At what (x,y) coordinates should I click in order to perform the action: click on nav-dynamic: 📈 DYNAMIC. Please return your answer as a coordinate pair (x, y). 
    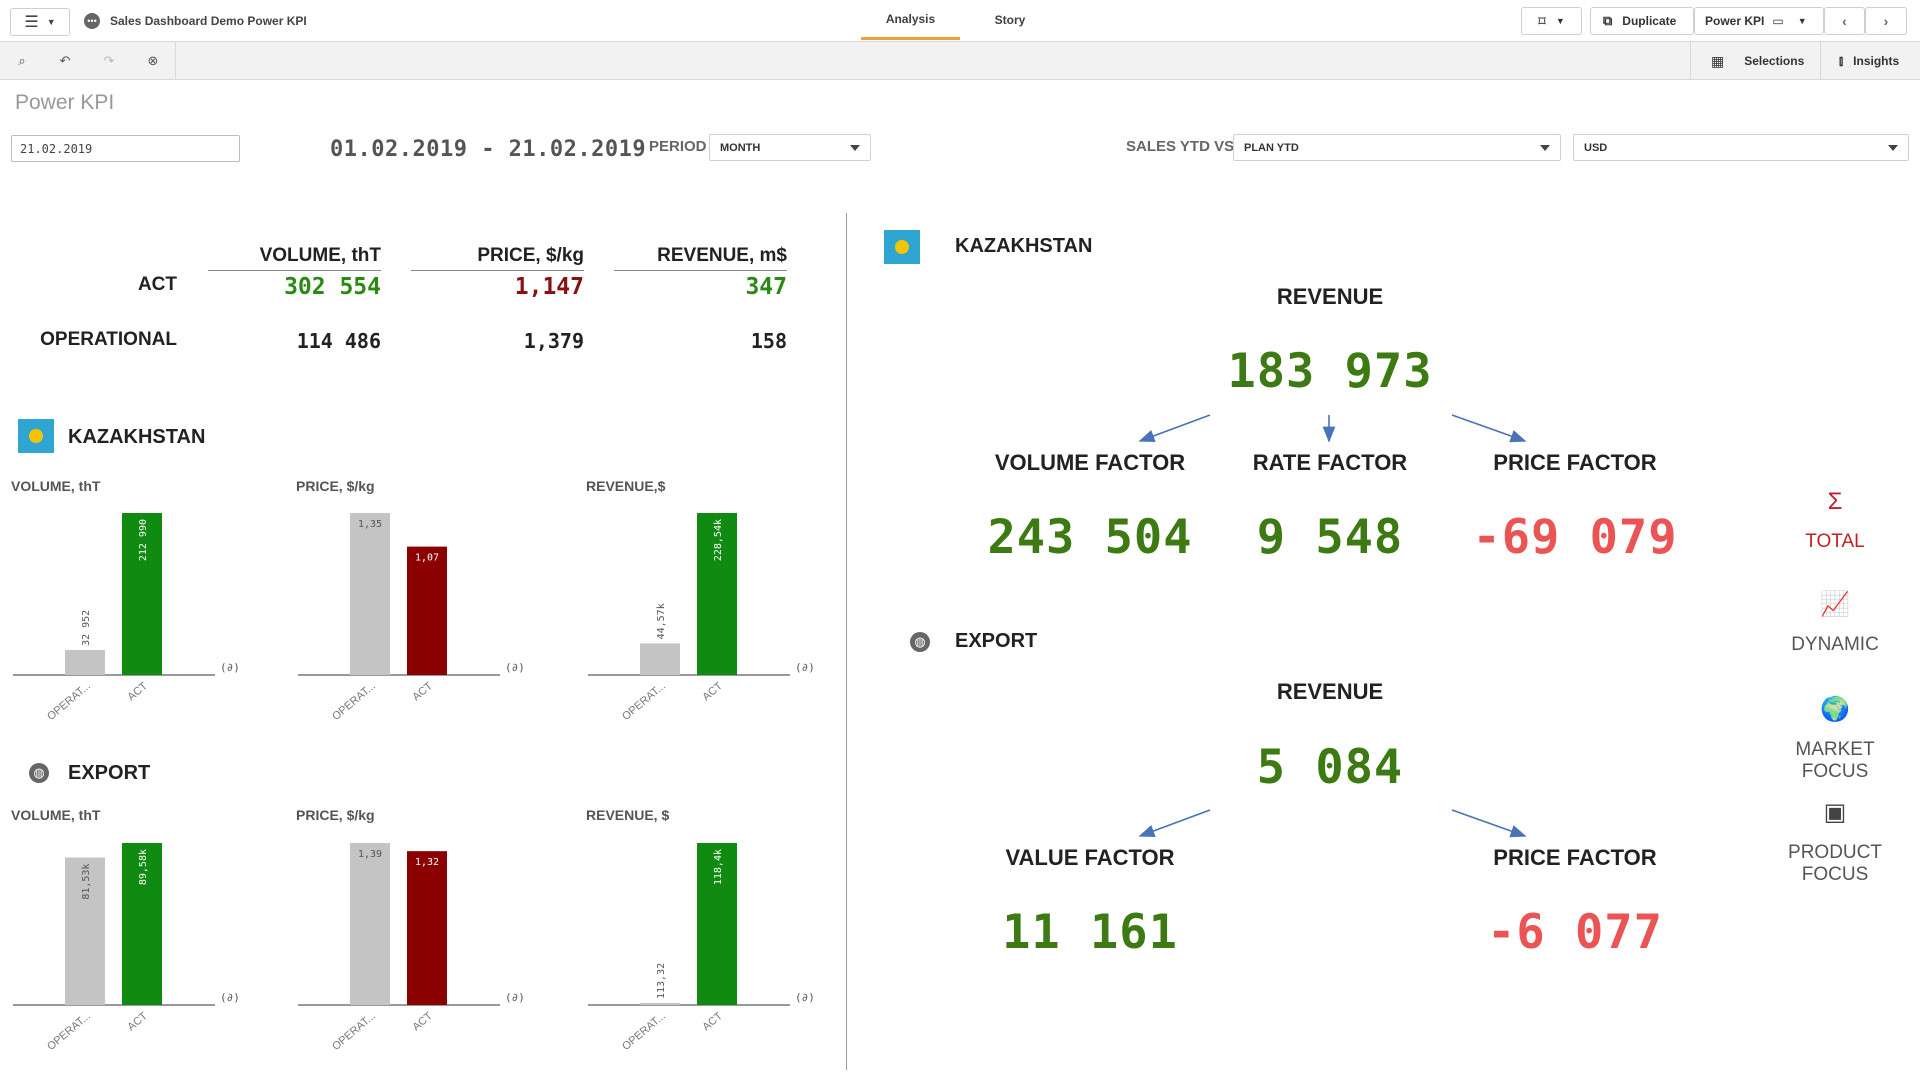
    Looking at the image, I should click on (1835, 623).